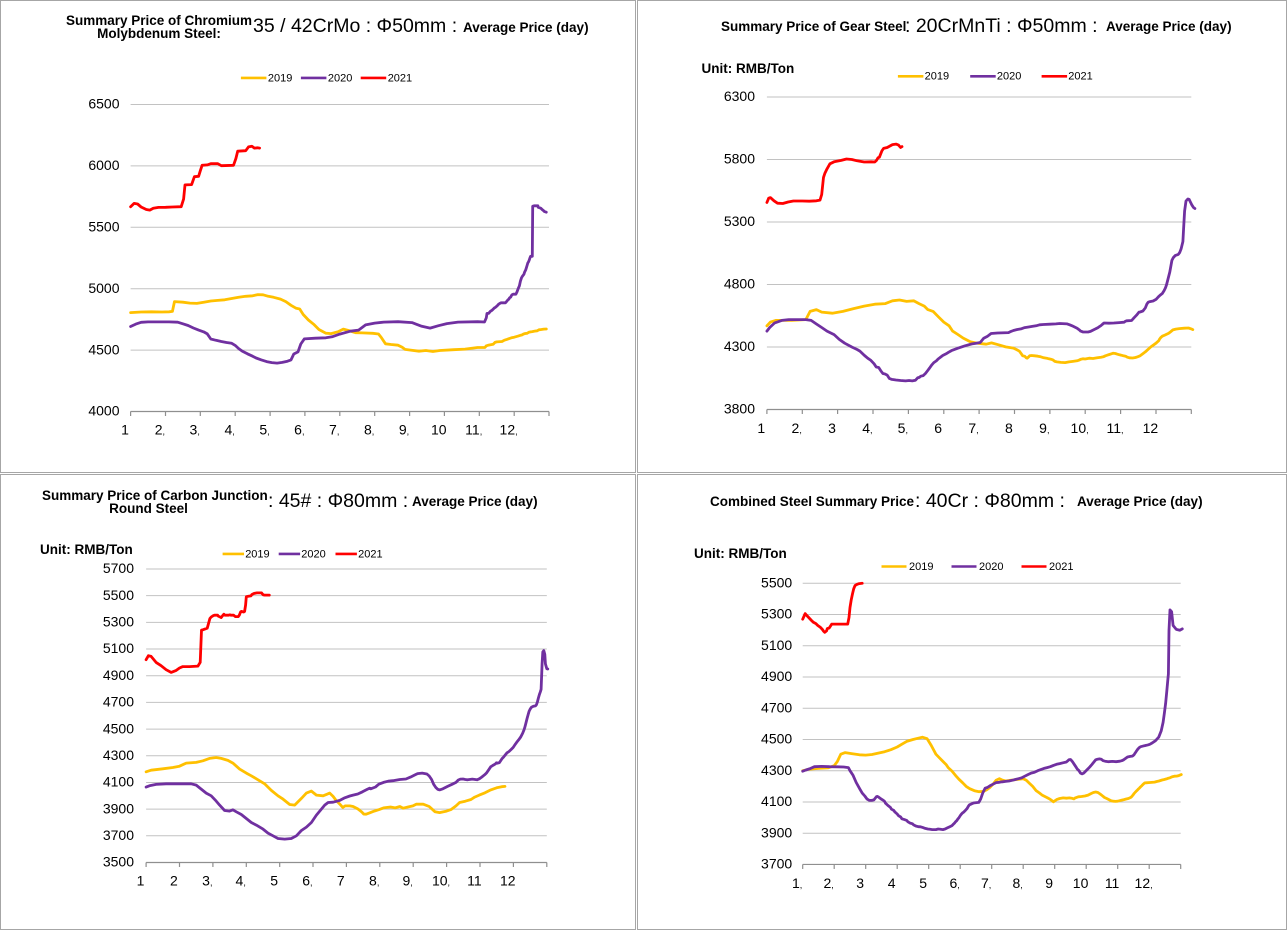 The width and height of the screenshot is (1287, 930). What do you see at coordinates (103, 288) in the screenshot?
I see `svg-text: 5000` at bounding box center [103, 288].